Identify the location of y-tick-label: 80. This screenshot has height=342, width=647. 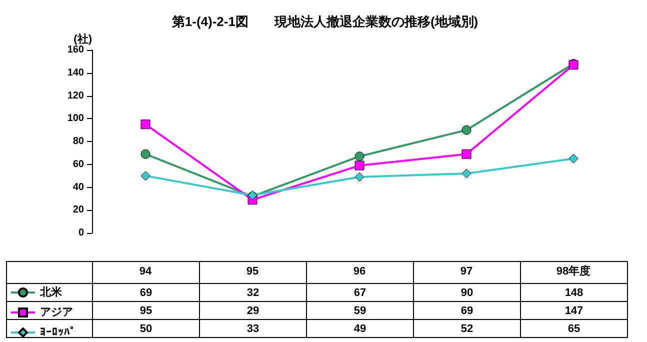
(78, 141).